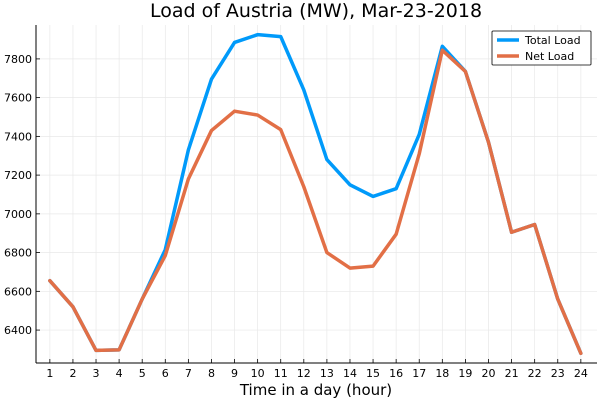  What do you see at coordinates (541, 48) in the screenshot?
I see `legend: Total Load Net Load` at bounding box center [541, 48].